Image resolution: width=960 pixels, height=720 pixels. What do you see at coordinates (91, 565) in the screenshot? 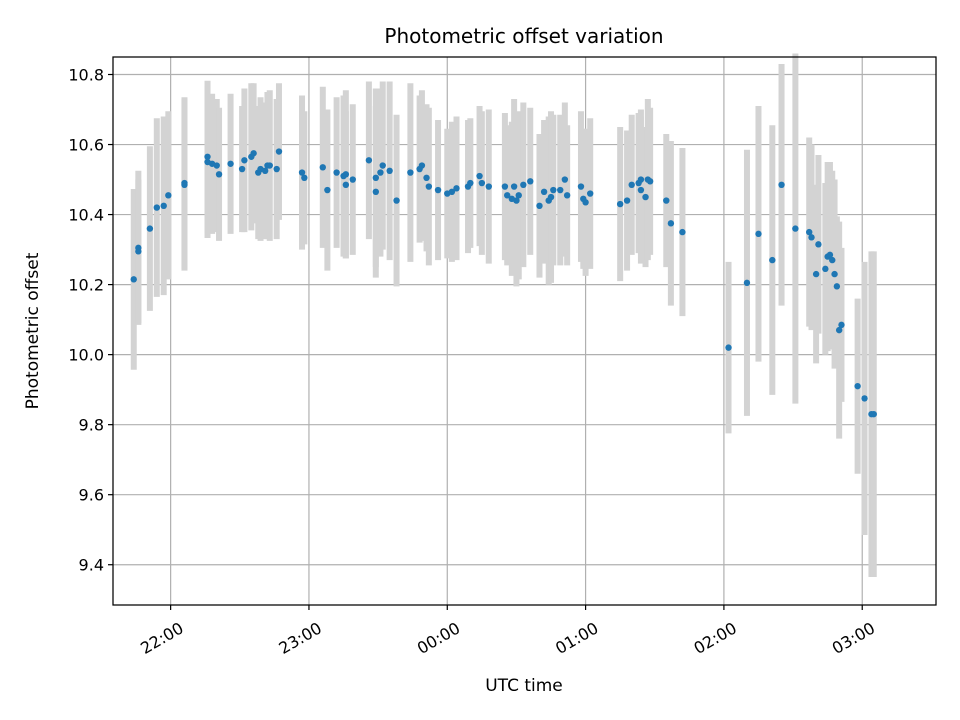
I see `y-tick-label: 9.4` at bounding box center [91, 565].